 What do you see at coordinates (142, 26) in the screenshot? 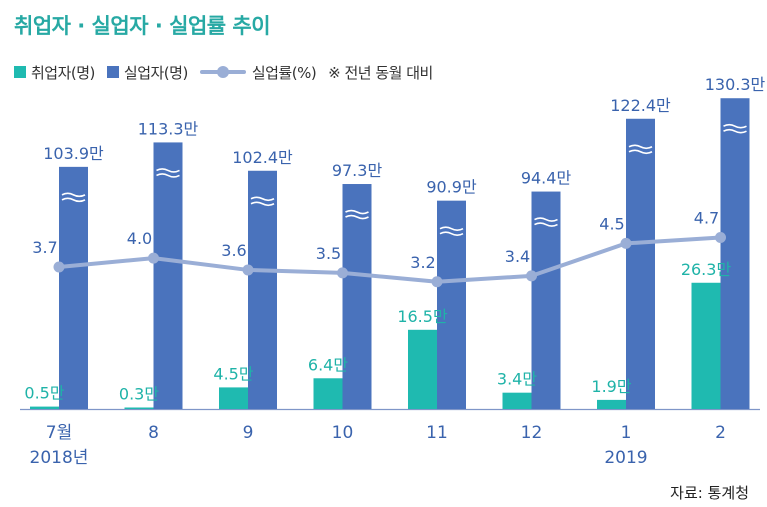
I see `chart-title: 취업자 · 실업자 · 실업률 추이` at bounding box center [142, 26].